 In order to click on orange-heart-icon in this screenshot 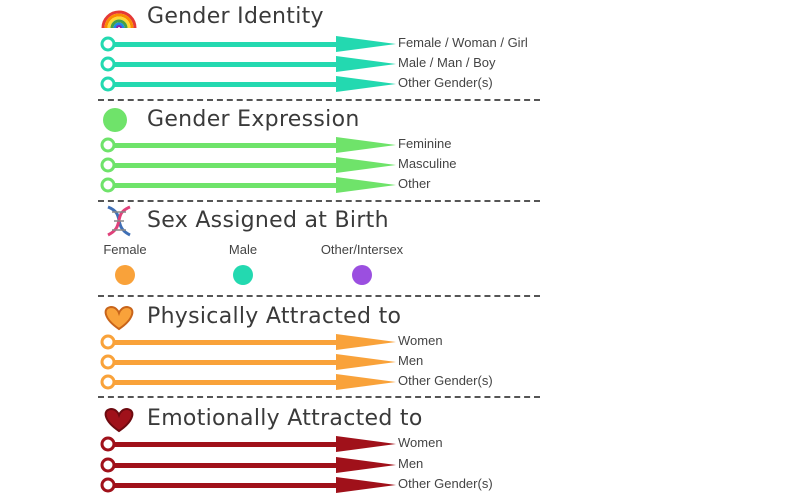, I will do `click(119, 319)`.